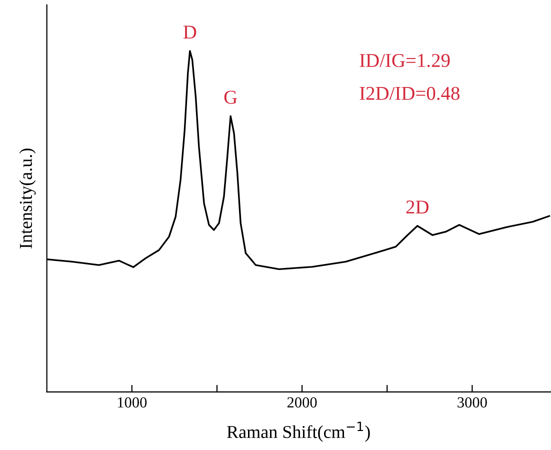 The height and width of the screenshot is (450, 551). Describe the element at coordinates (405, 61) in the screenshot. I see `annotation: ID/IG=1.29` at that location.